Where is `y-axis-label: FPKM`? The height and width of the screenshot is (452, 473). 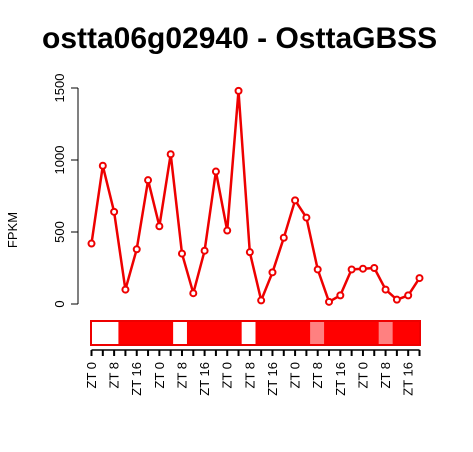 y-axis-label: FPKM is located at coordinates (12, 230).